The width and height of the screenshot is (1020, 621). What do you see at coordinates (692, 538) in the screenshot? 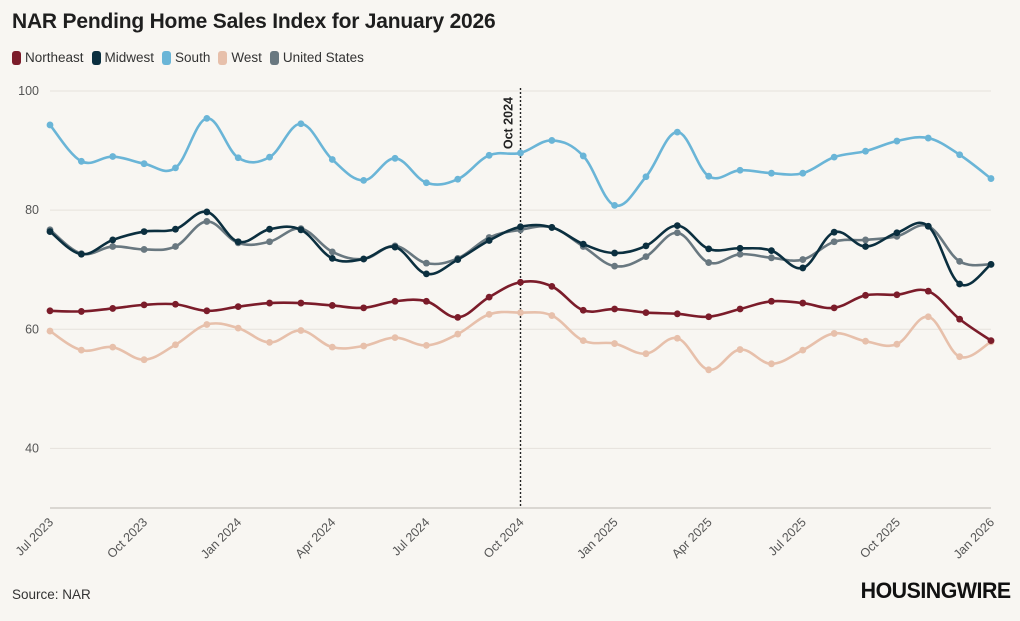
I see `x-tick-label: Apr 2025` at bounding box center [692, 538].